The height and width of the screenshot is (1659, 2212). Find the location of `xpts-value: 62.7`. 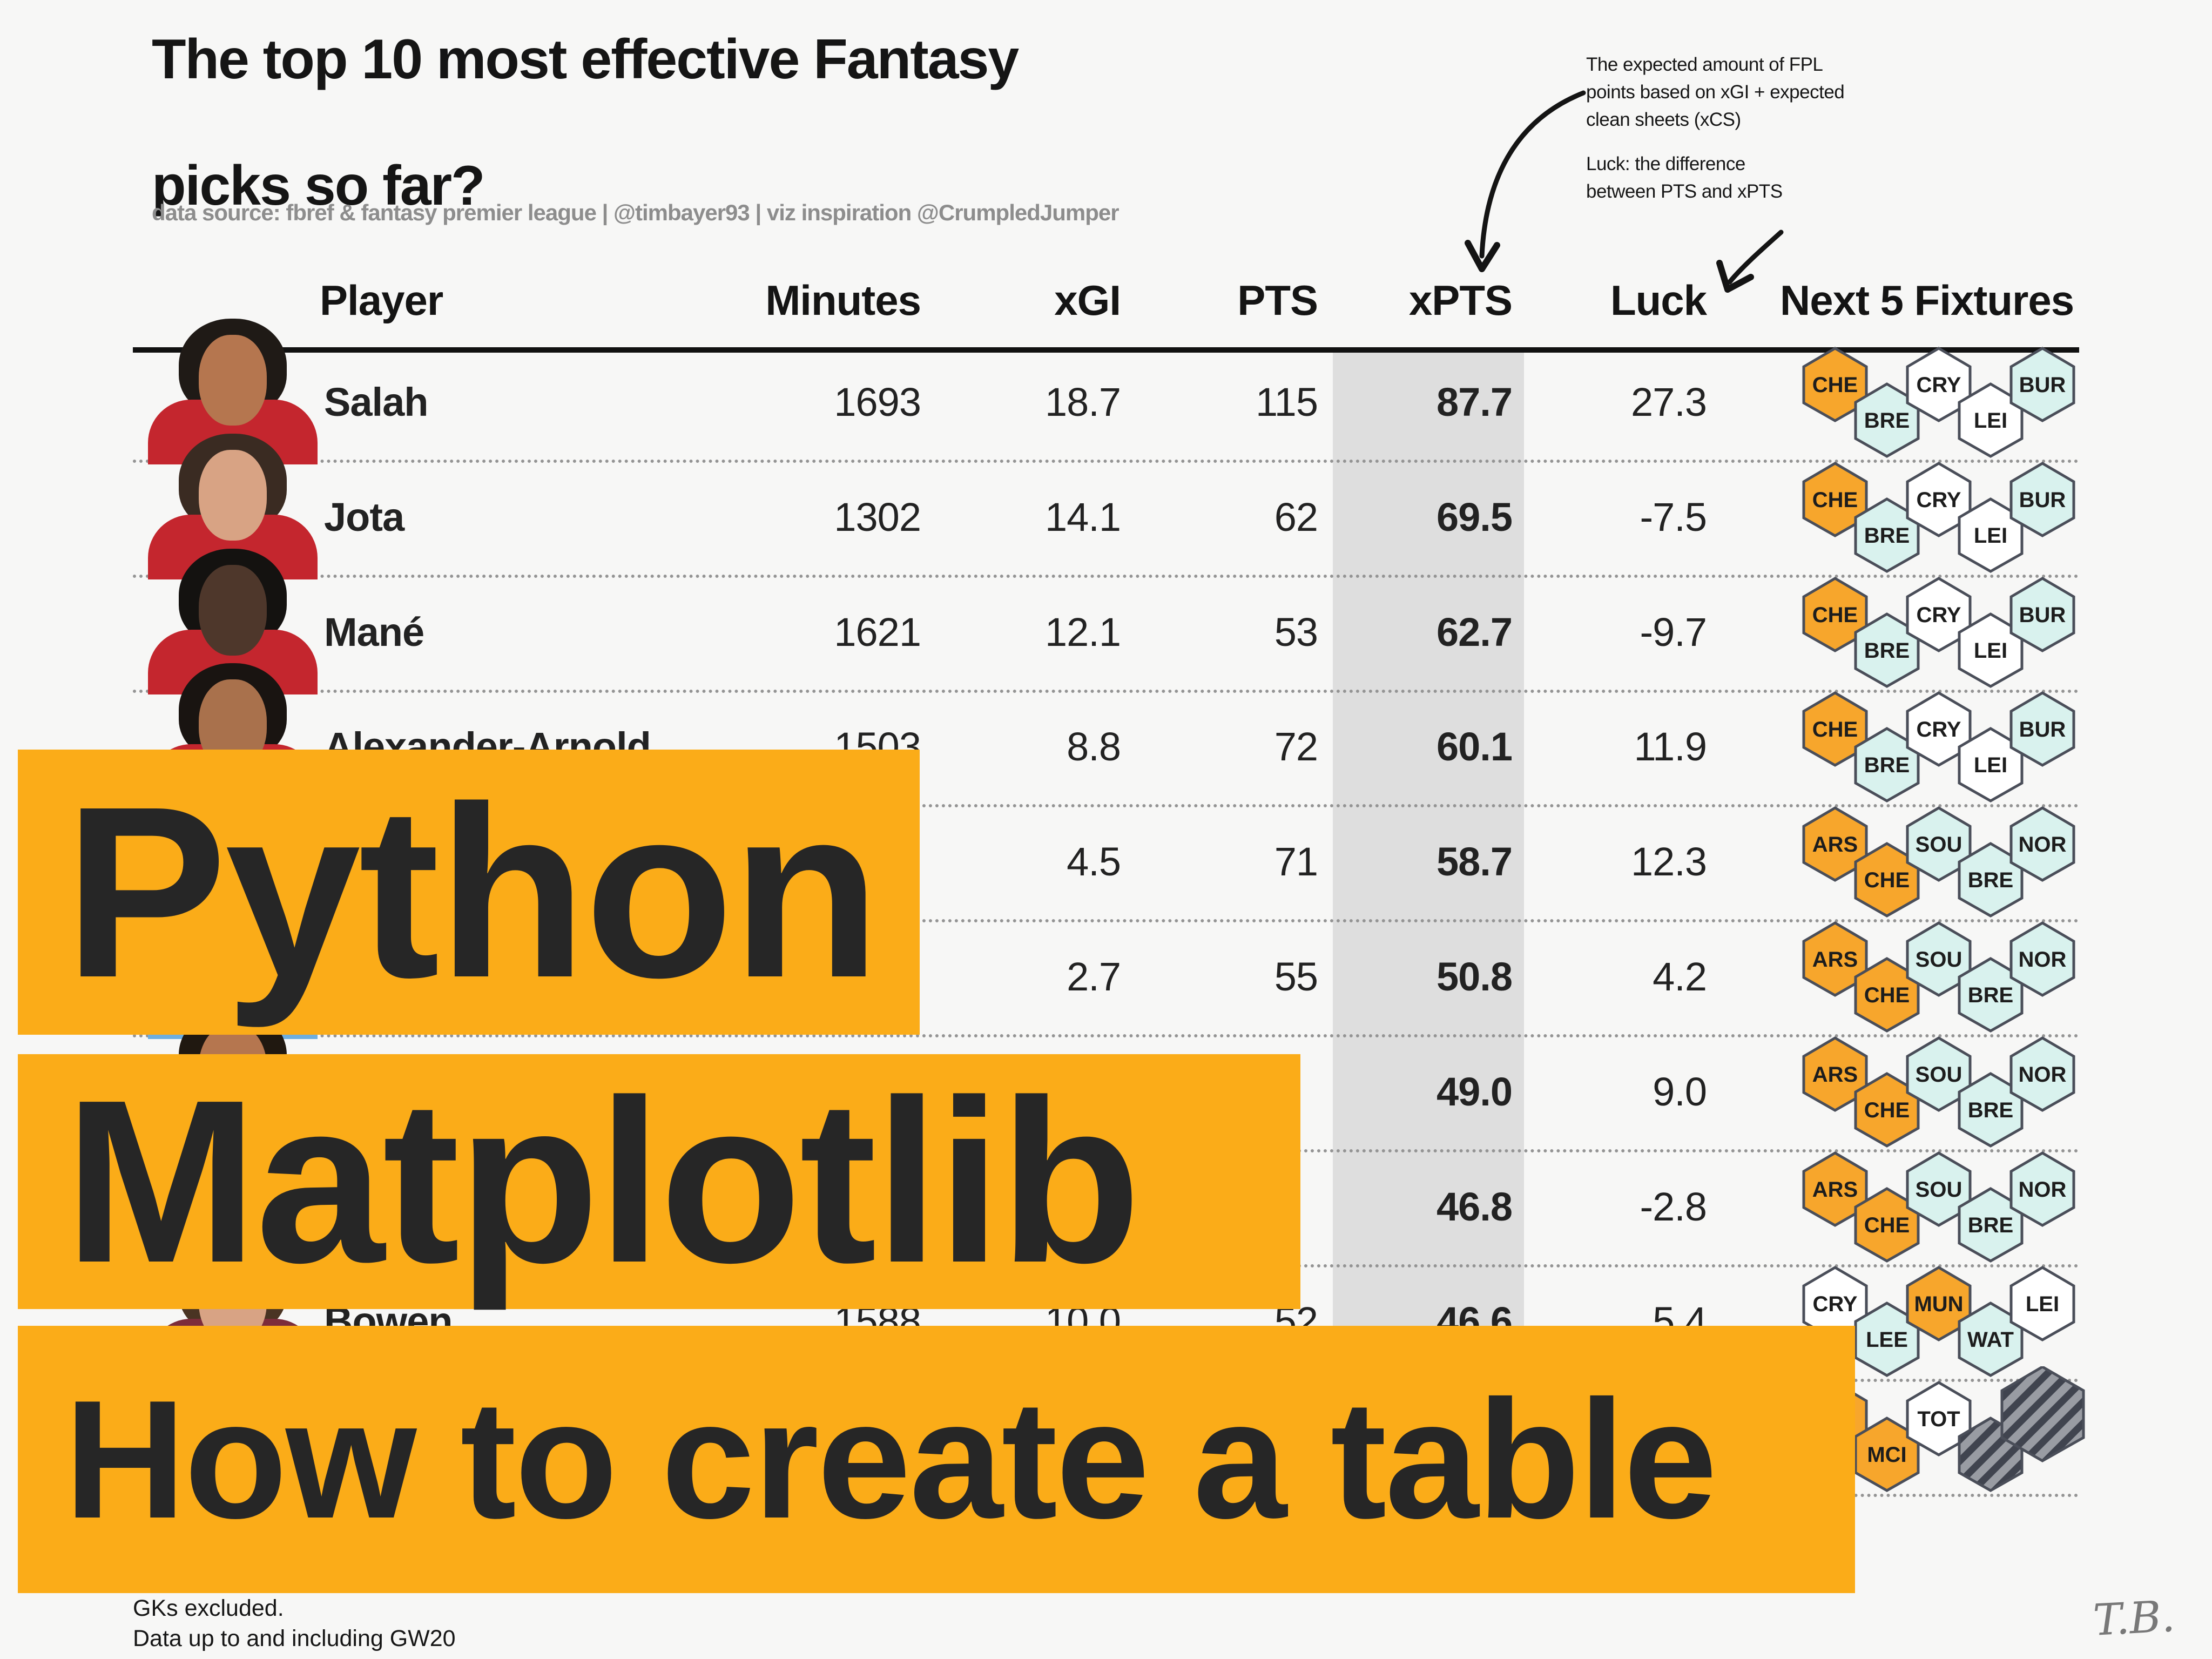

xpts-value: 62.7 is located at coordinates (1474, 632).